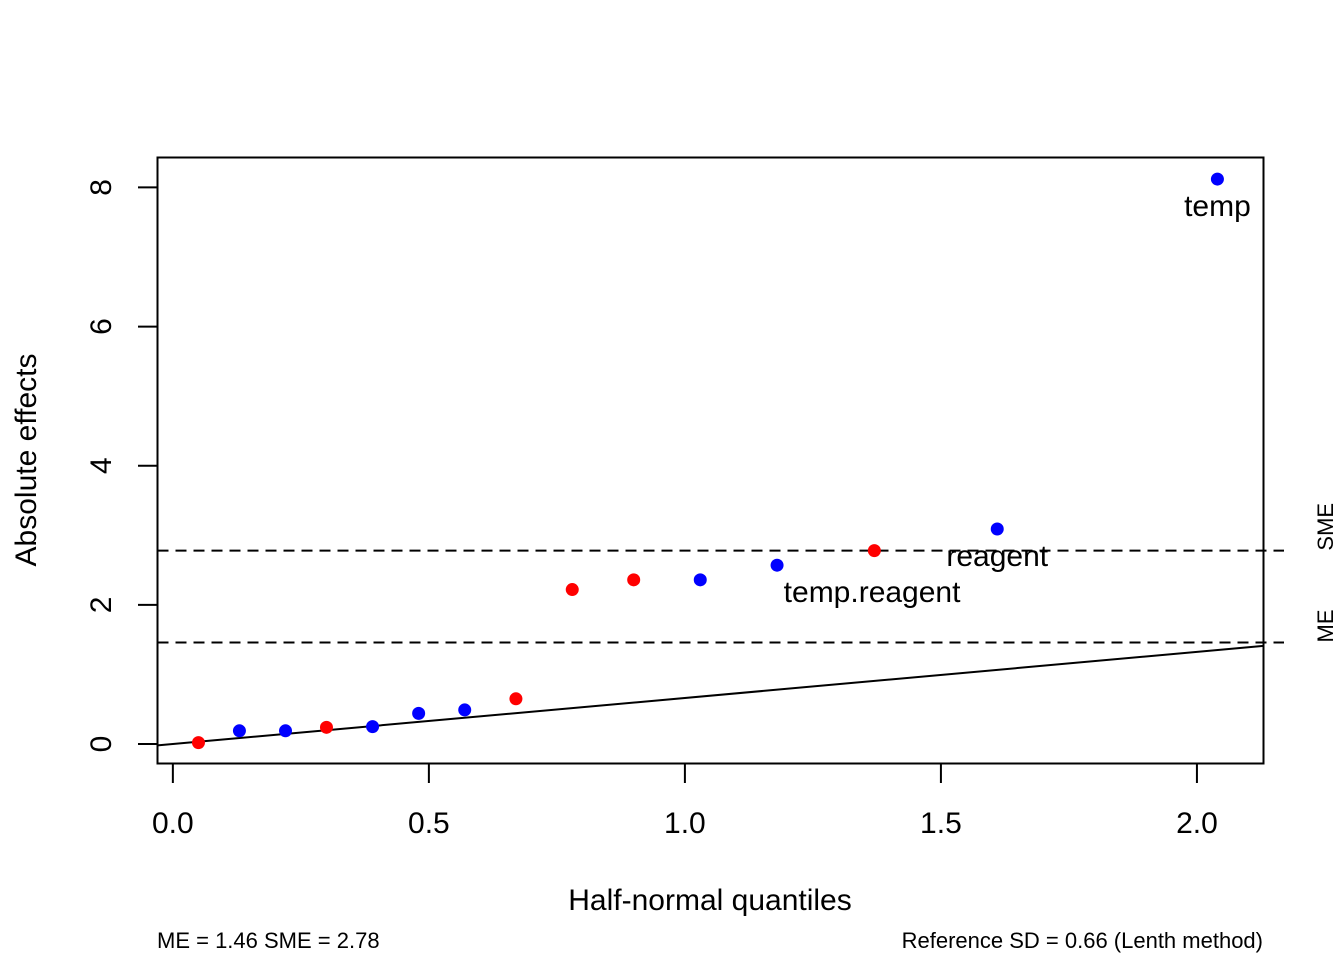 This screenshot has width=1344, height=960. I want to click on y-tick-label: 2, so click(101, 605).